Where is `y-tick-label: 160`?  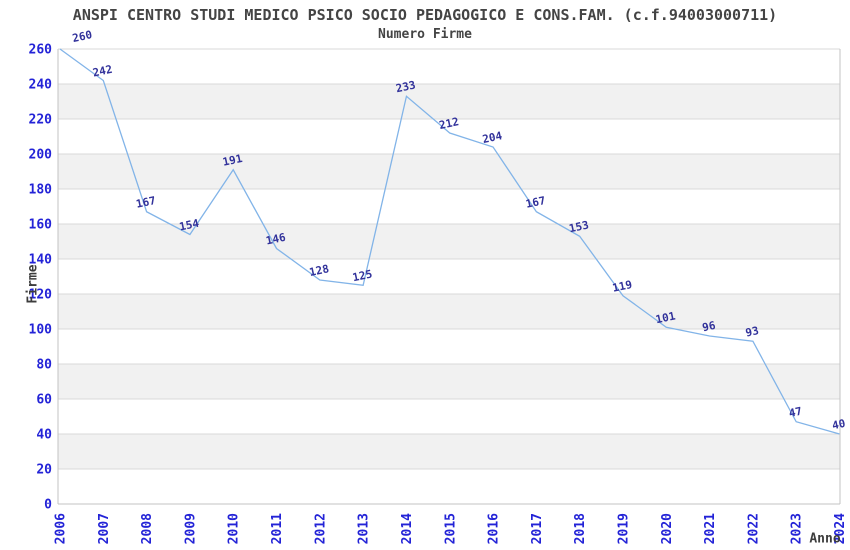 y-tick-label: 160 is located at coordinates (41, 225).